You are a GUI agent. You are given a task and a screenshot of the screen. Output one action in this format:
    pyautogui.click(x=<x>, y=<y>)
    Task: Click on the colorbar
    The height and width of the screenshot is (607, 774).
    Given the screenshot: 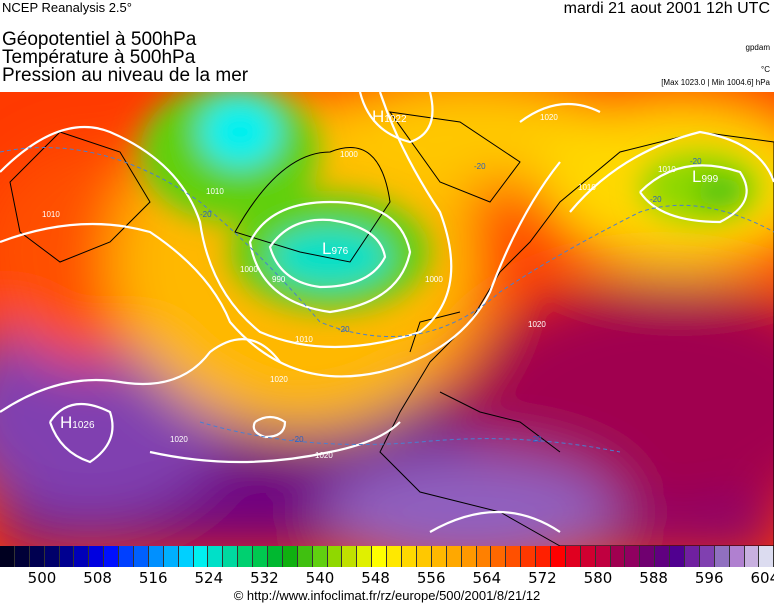 What is the action you would take?
    pyautogui.click(x=387, y=556)
    